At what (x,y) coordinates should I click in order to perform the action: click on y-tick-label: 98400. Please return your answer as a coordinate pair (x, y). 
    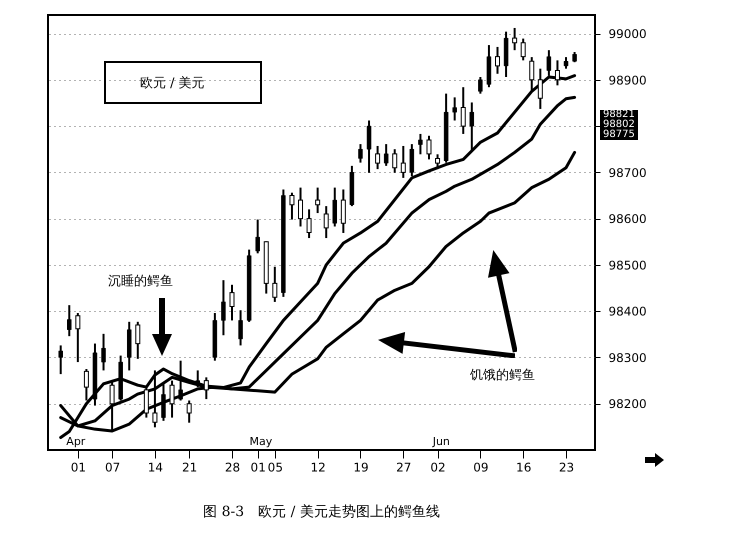
    Looking at the image, I should click on (627, 311).